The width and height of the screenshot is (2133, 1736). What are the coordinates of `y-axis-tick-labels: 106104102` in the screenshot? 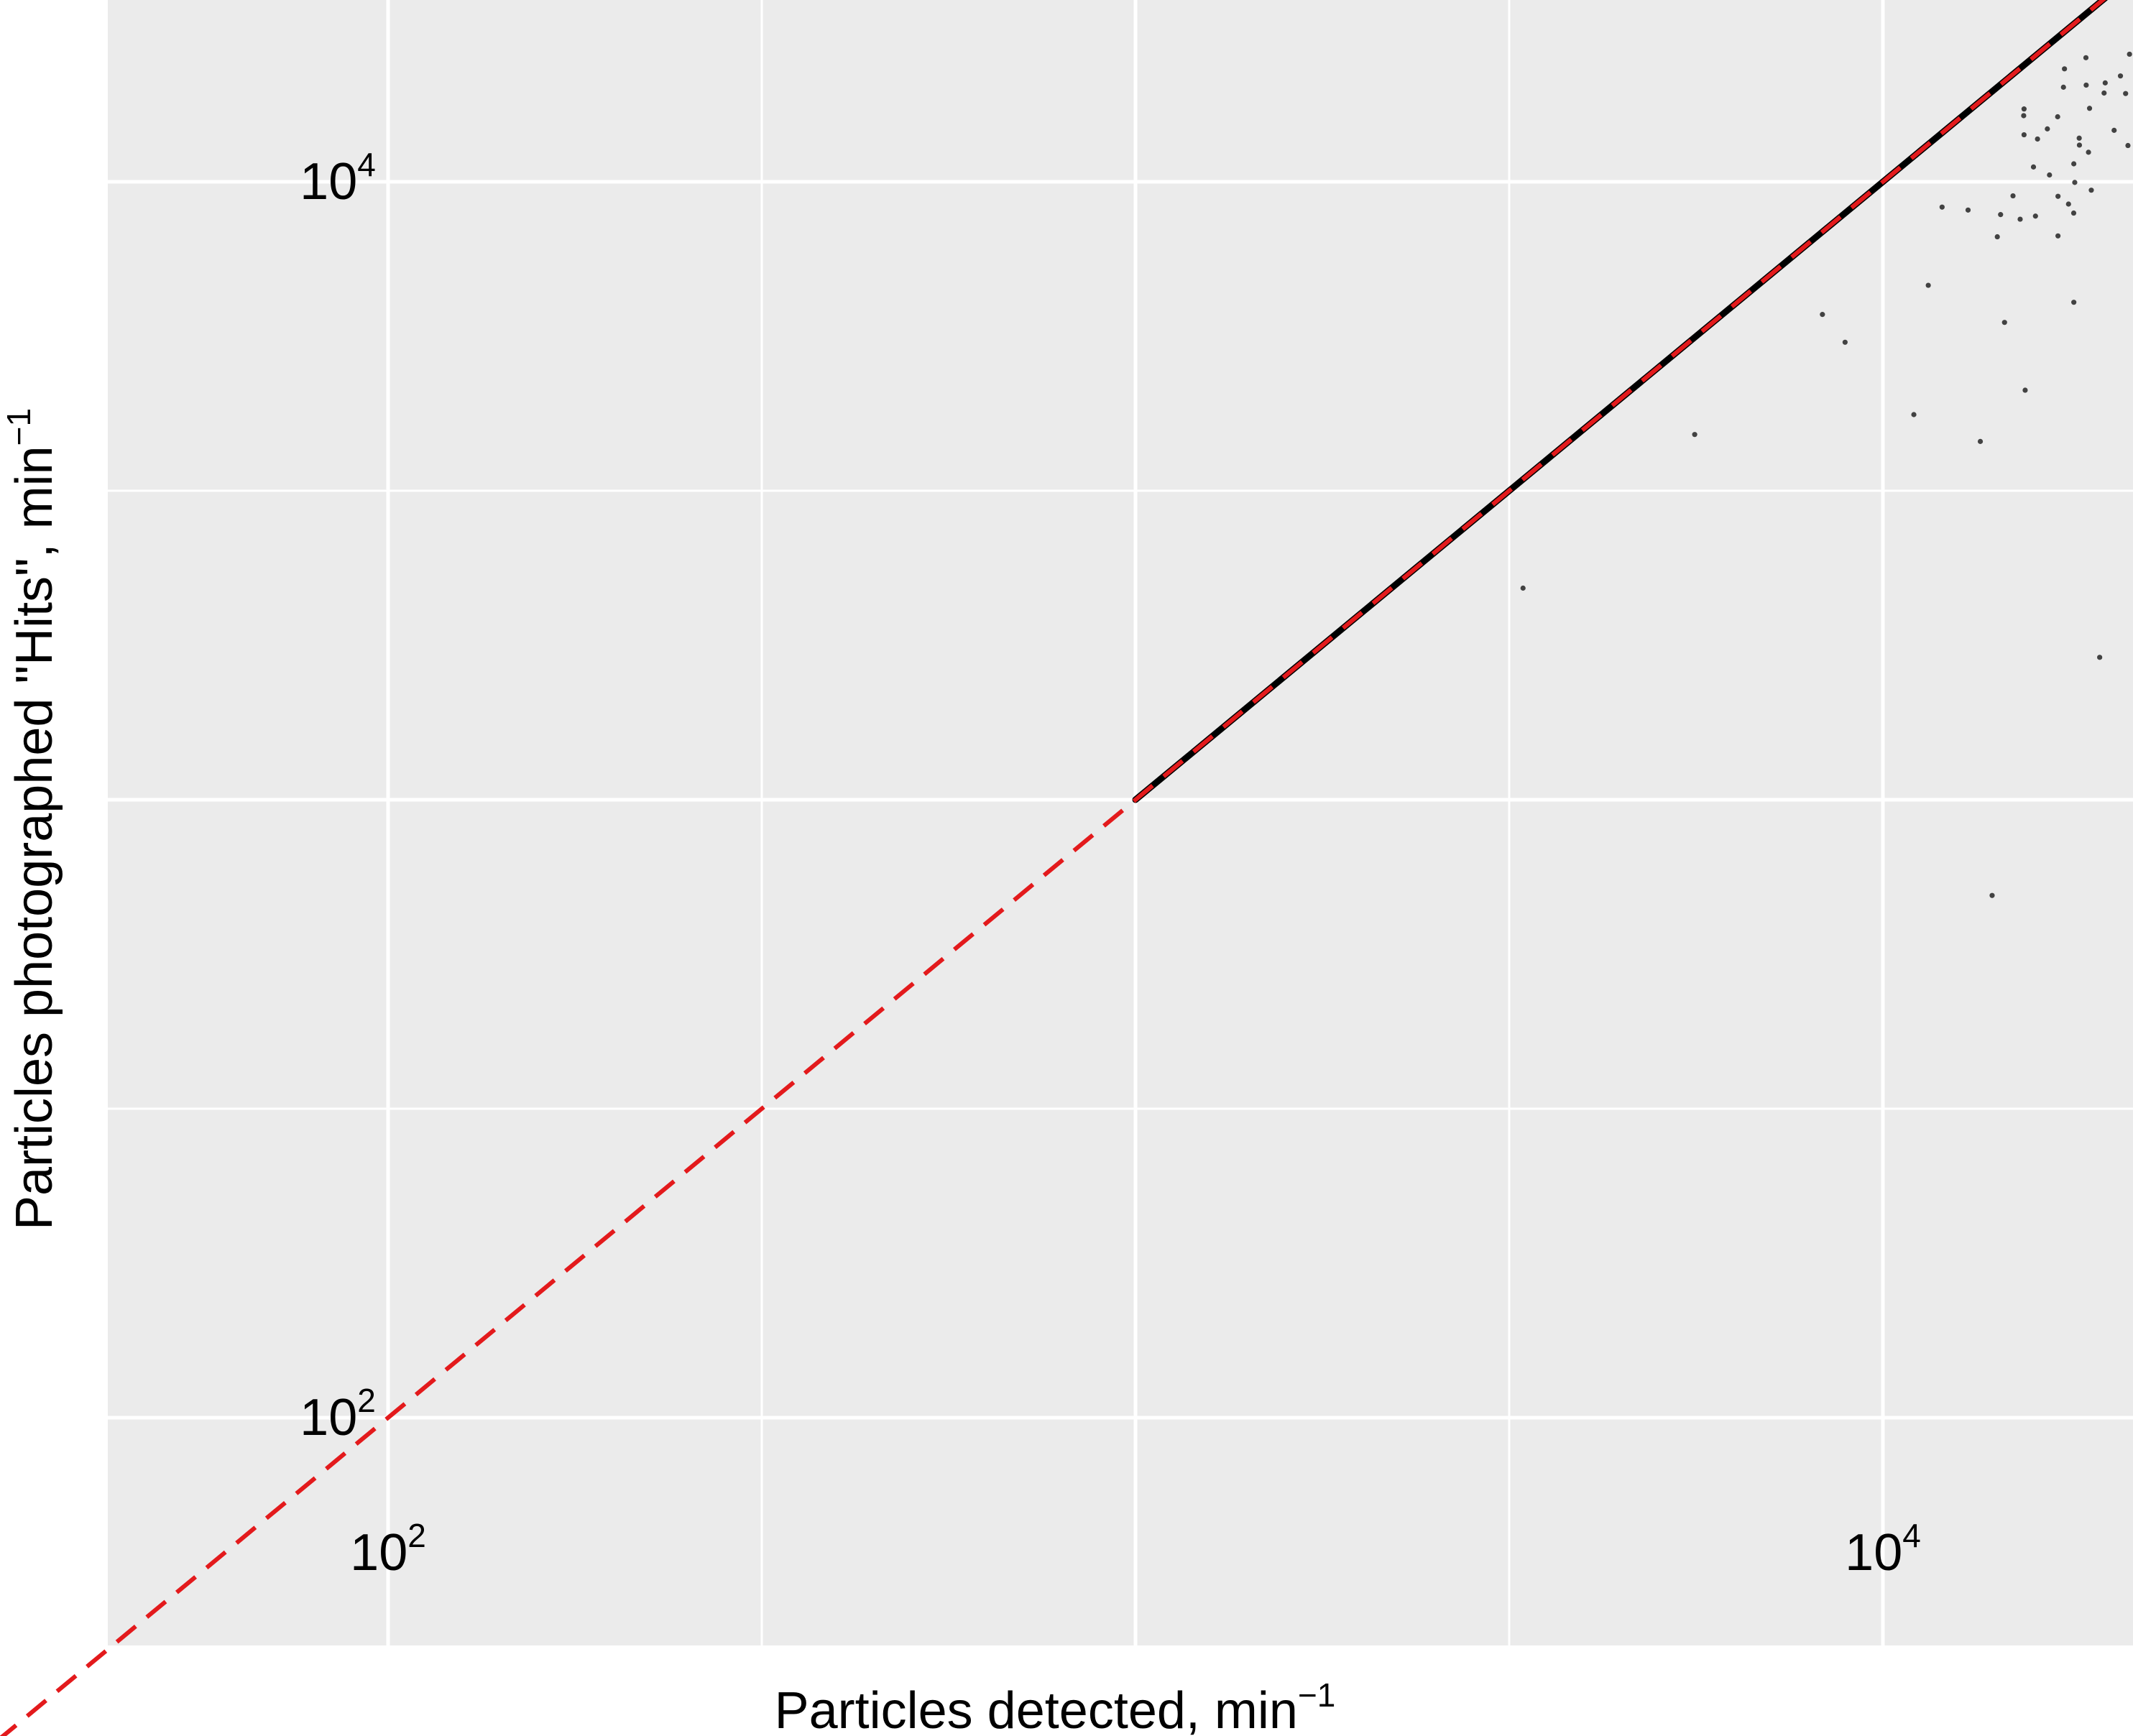 It's located at (338, 796).